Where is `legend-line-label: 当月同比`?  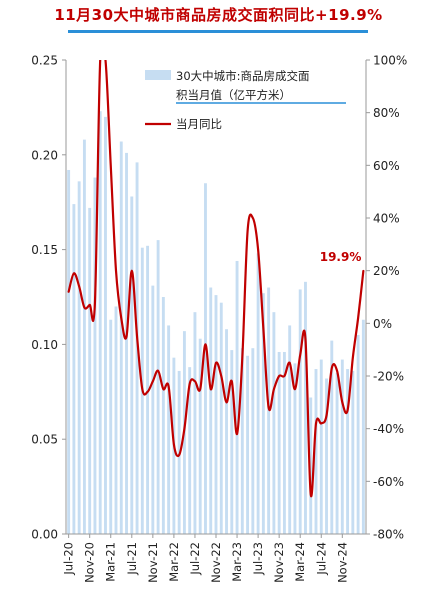 legend-line-label: 当月同比 is located at coordinates (199, 124).